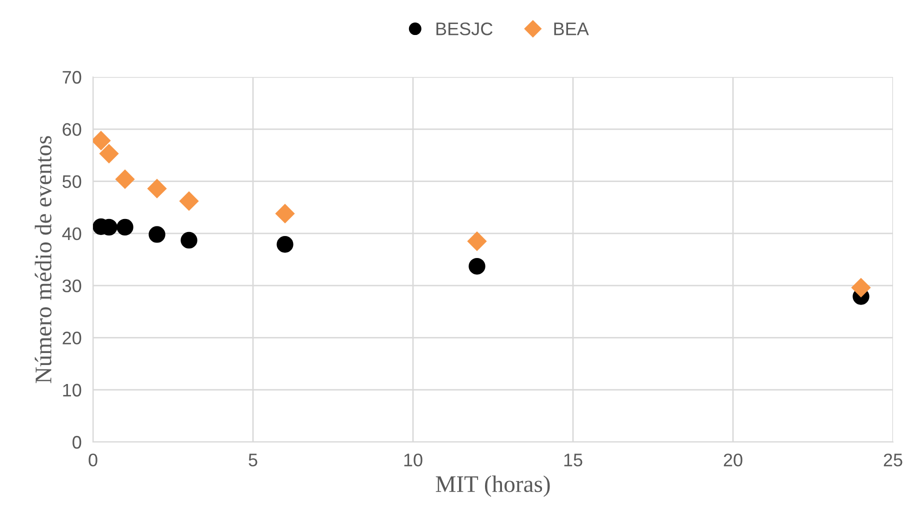 The width and height of the screenshot is (909, 532). Describe the element at coordinates (733, 460) in the screenshot. I see `x-tick-label: 20` at that location.